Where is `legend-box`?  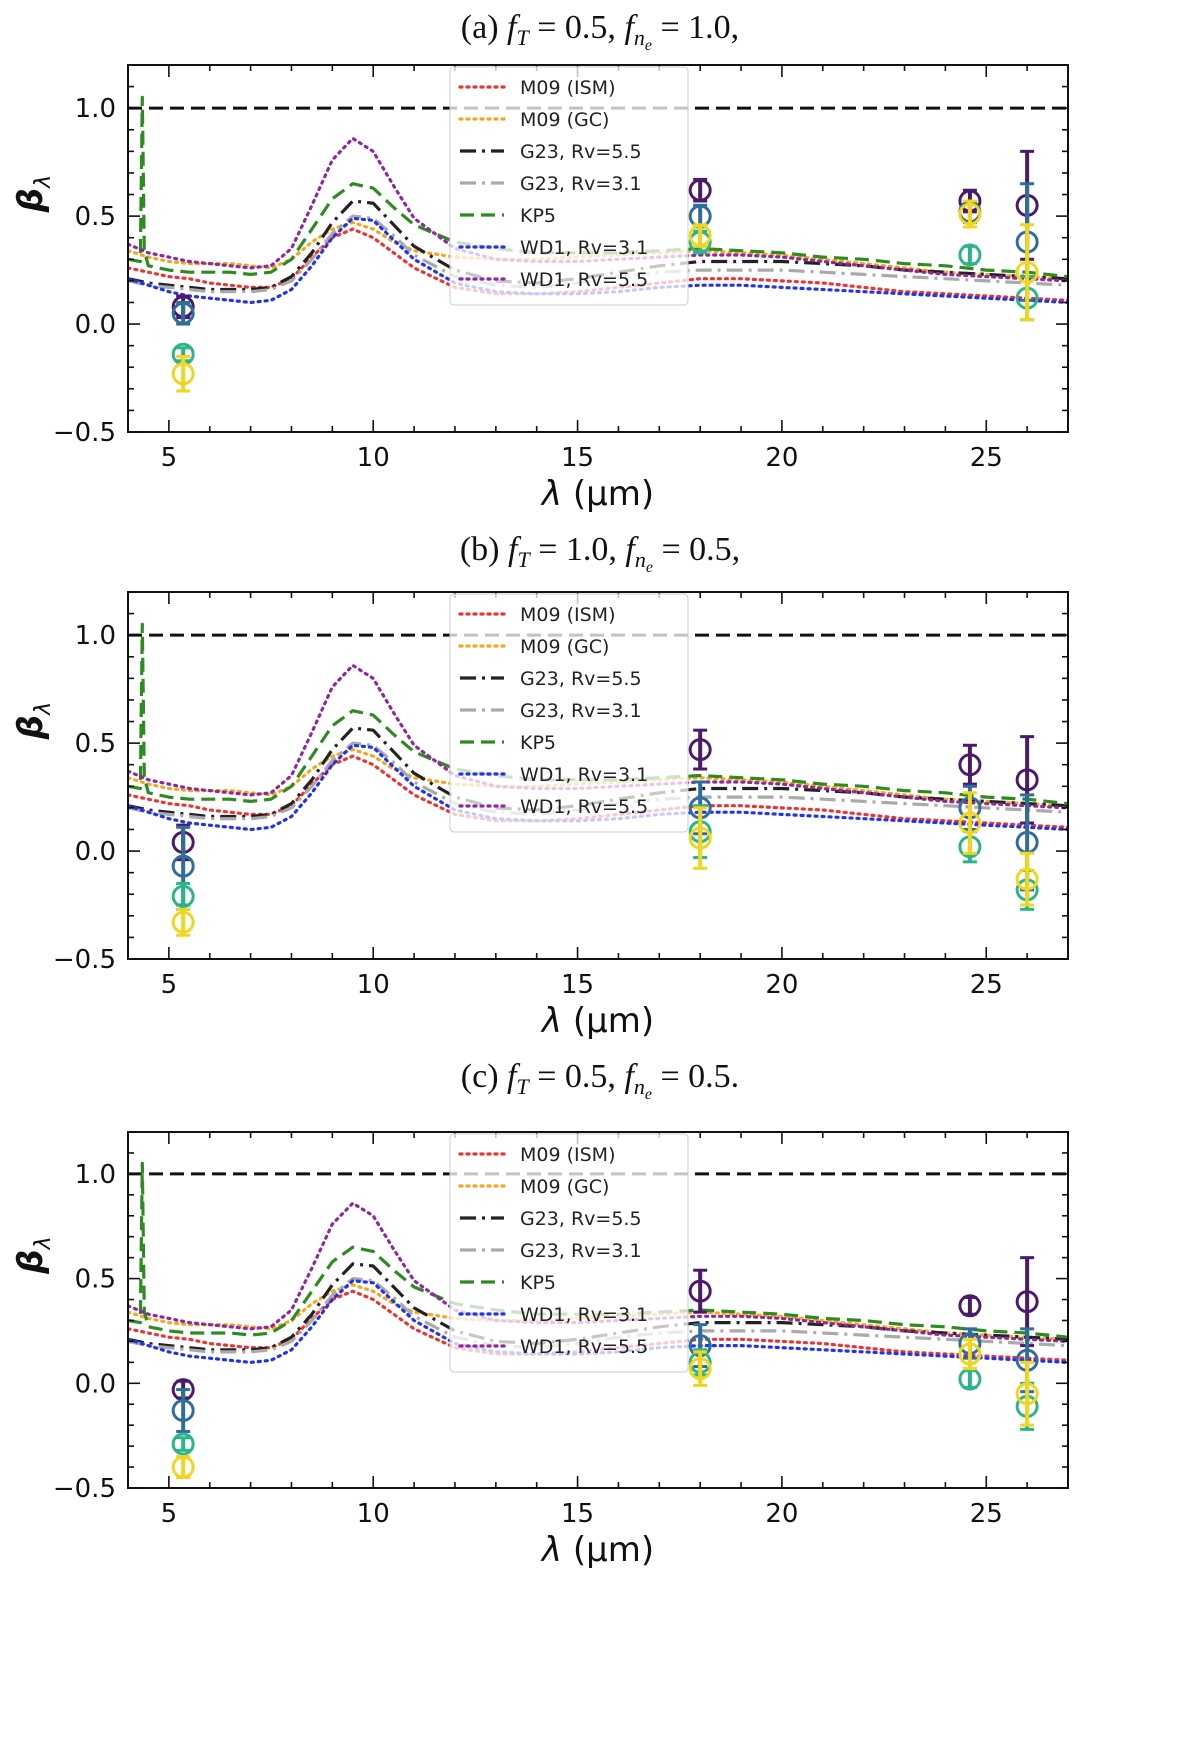 legend-box is located at coordinates (569, 186).